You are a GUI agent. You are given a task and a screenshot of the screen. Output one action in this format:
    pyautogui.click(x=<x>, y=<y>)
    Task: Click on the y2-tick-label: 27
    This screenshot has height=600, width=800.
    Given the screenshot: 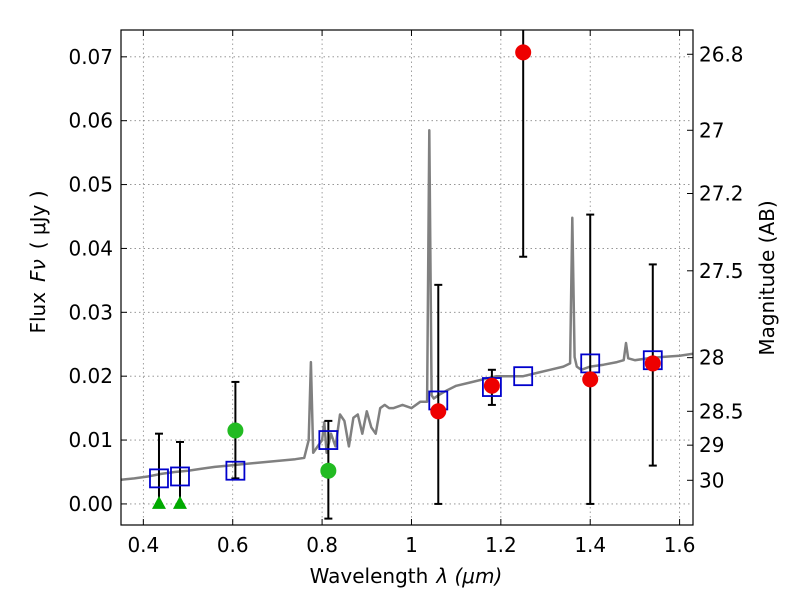 What is the action you would take?
    pyautogui.click(x=711, y=130)
    